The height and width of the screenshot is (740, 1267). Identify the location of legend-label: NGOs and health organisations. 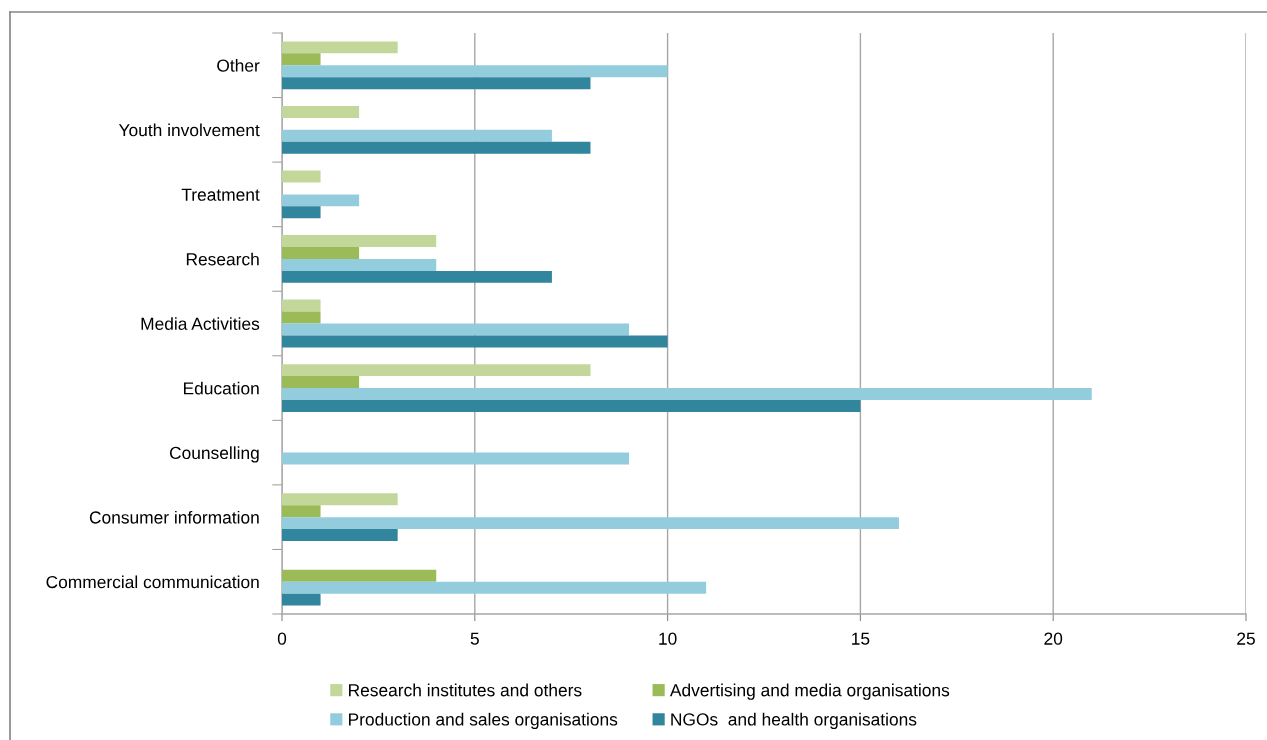
(794, 721).